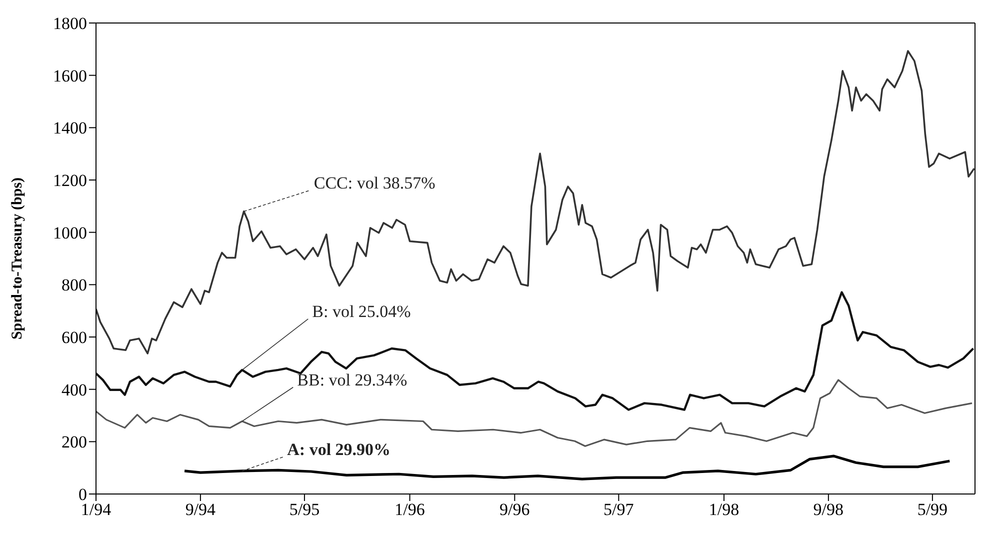 The image size is (999, 547). What do you see at coordinates (409, 510) in the screenshot?
I see `x-tick-label: 1/96` at bounding box center [409, 510].